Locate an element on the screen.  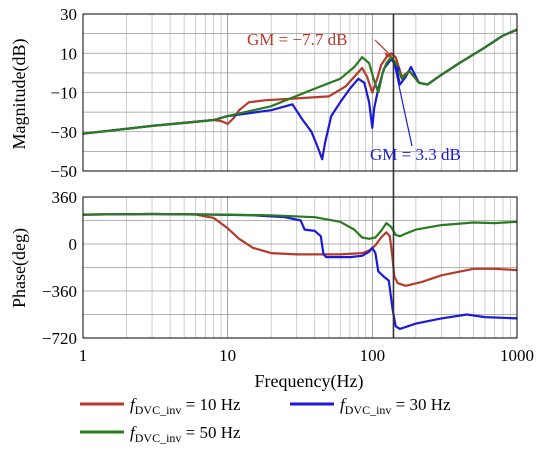
legend-label: fDVC_inv = 10 Hz is located at coordinates (185, 406).